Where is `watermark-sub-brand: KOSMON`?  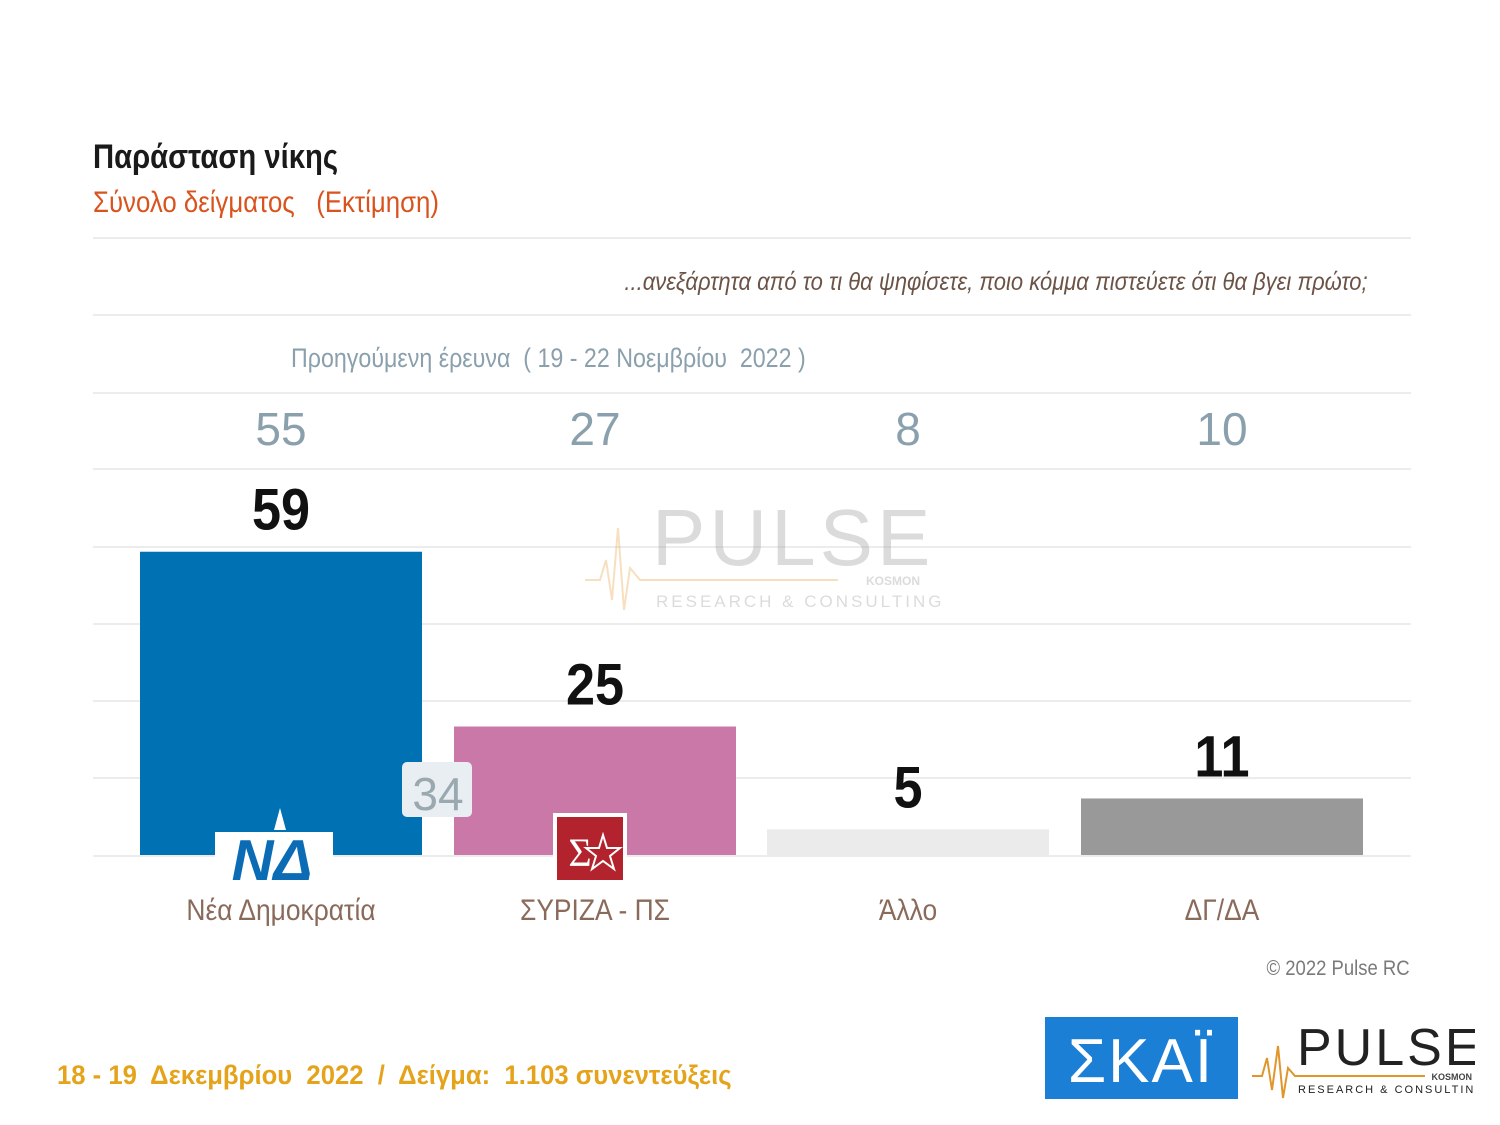 watermark-sub-brand: KOSMON is located at coordinates (893, 581).